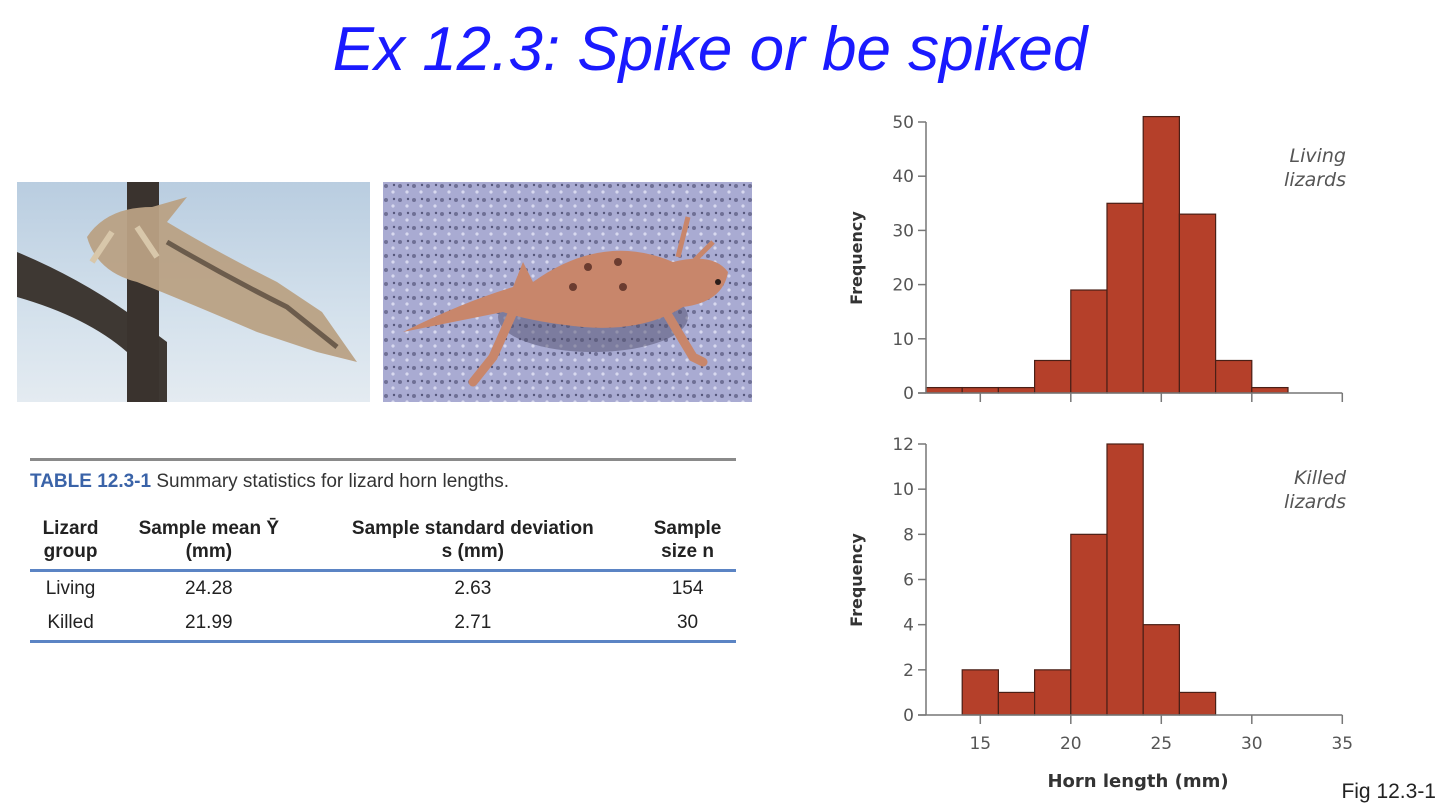 The width and height of the screenshot is (1440, 806). What do you see at coordinates (209, 624) in the screenshot?
I see `cell-mean: 21.99` at bounding box center [209, 624].